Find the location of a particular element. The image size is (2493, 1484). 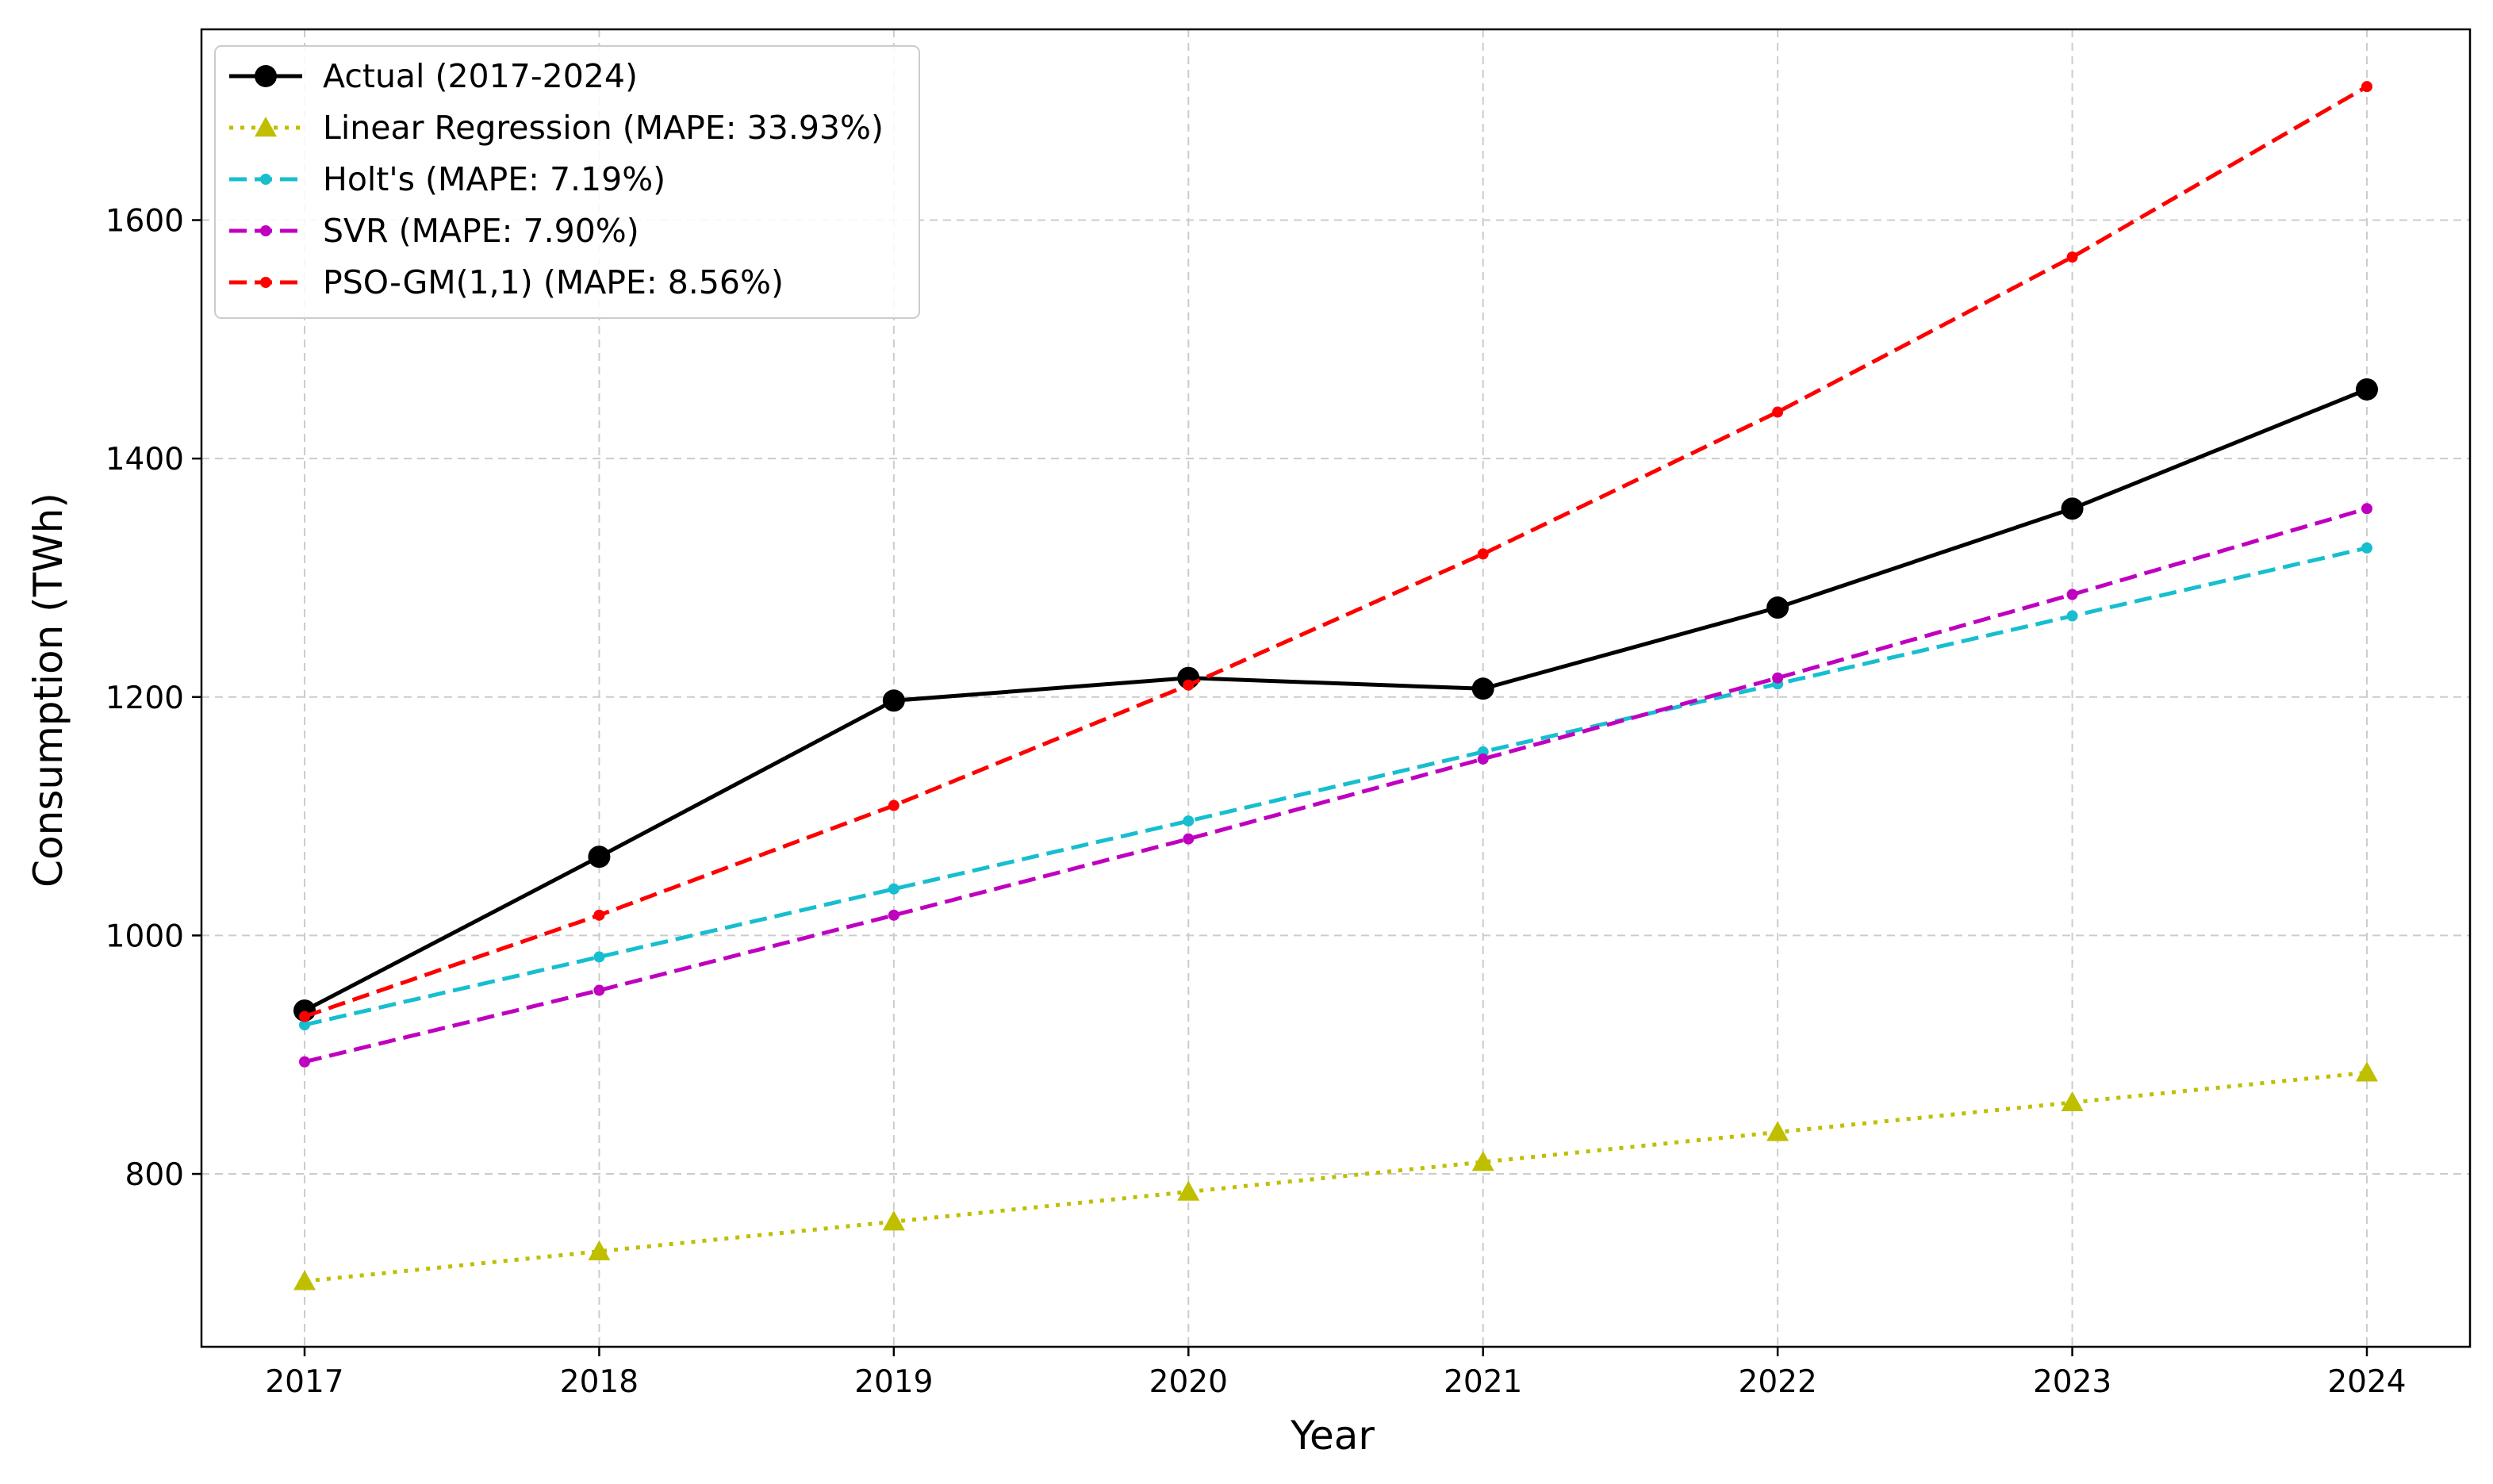

legend-label: SVR (MAPE: 7.90%) is located at coordinates (481, 231).